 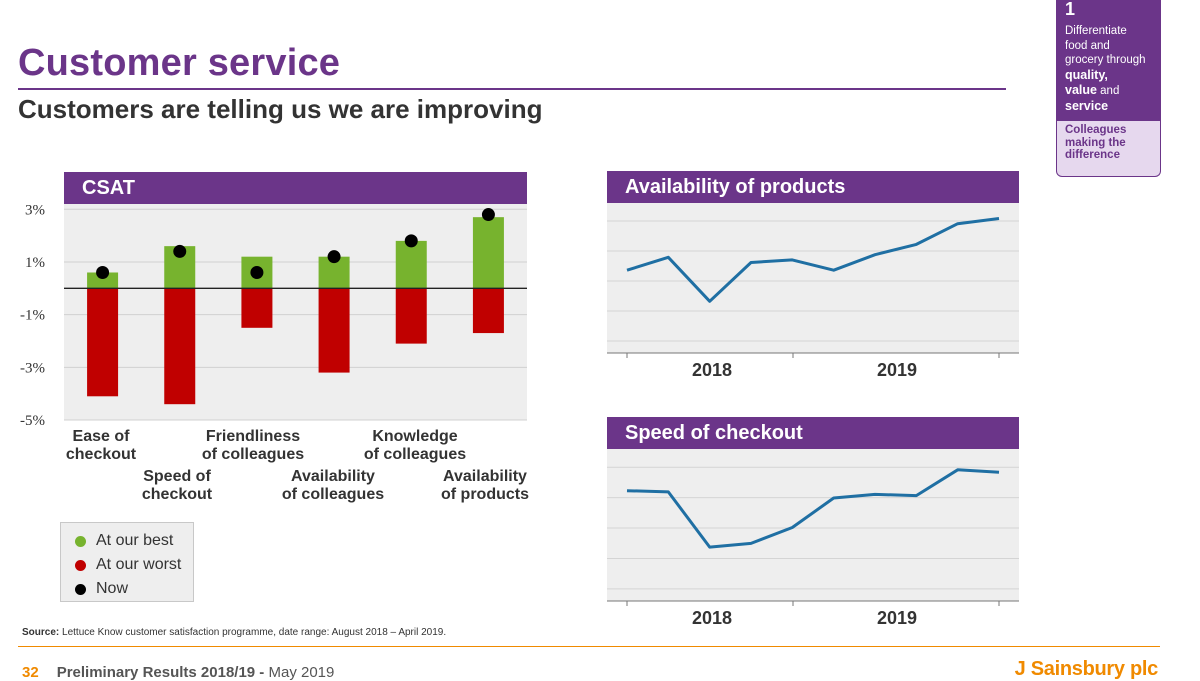 I want to click on strategy-bottom-line-2: making the, so click(x=1095, y=142).